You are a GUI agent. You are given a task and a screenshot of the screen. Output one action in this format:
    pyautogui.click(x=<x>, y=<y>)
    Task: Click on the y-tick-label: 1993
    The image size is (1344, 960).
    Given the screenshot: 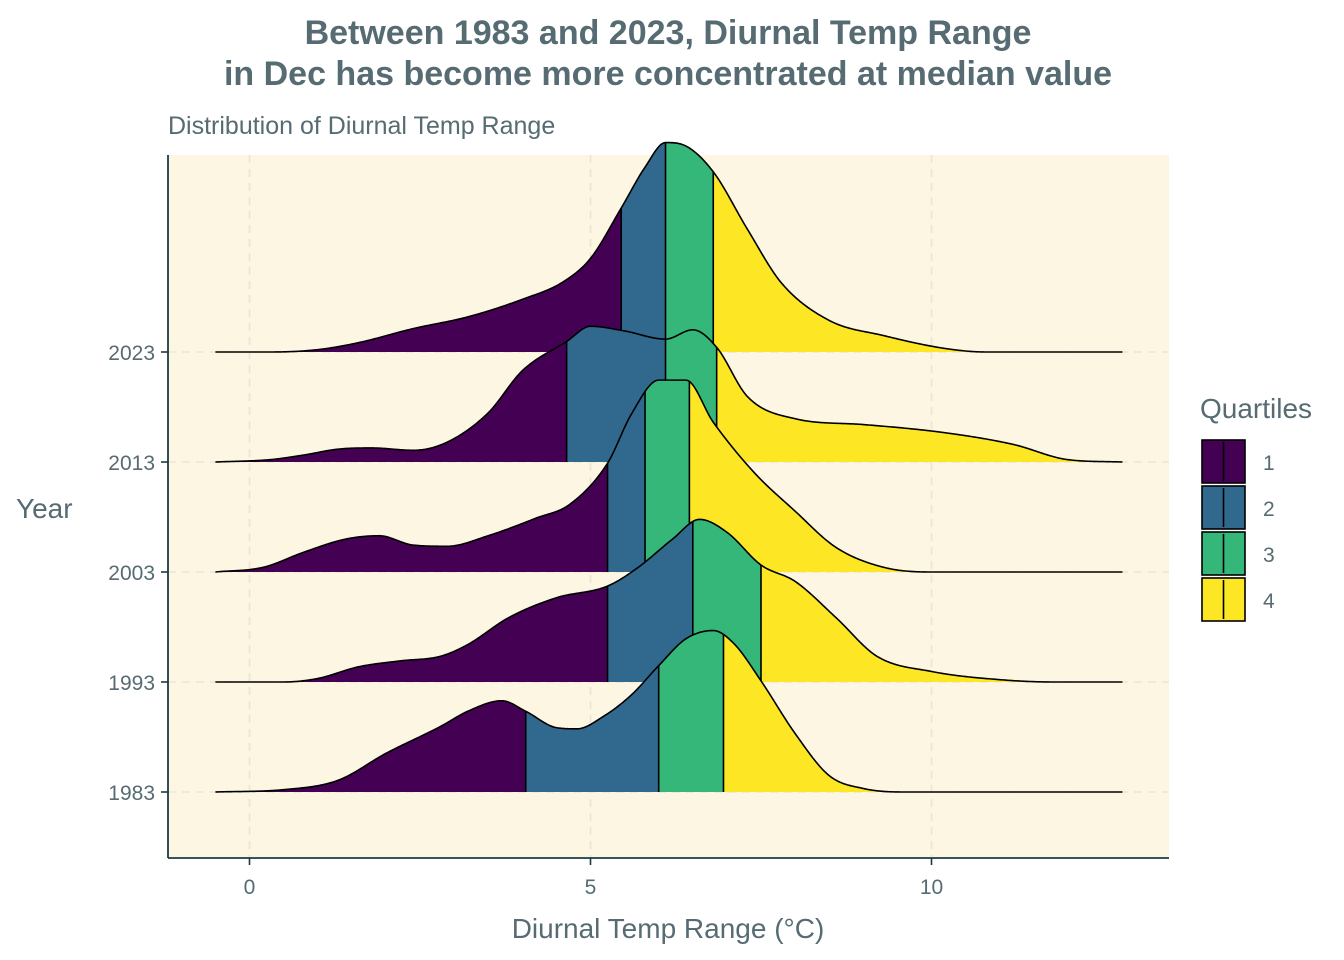 What is the action you would take?
    pyautogui.click(x=131, y=683)
    